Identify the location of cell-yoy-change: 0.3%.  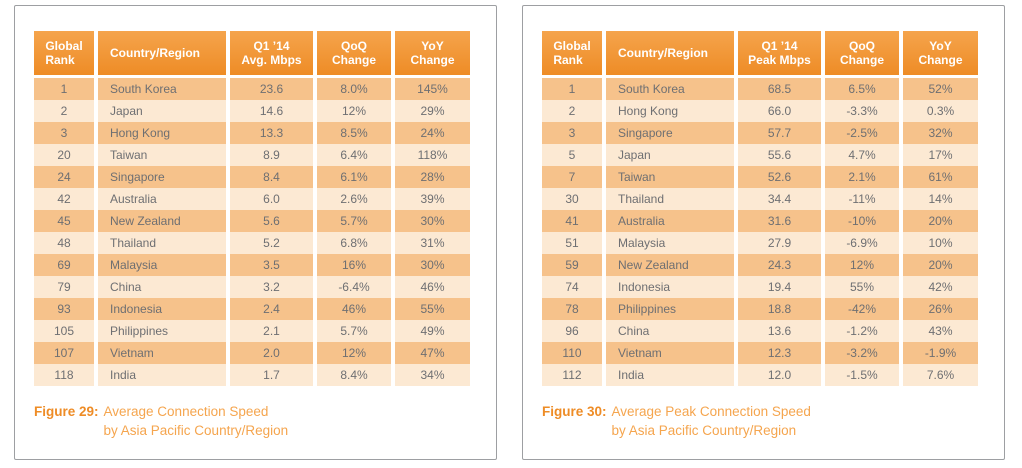
(940, 111).